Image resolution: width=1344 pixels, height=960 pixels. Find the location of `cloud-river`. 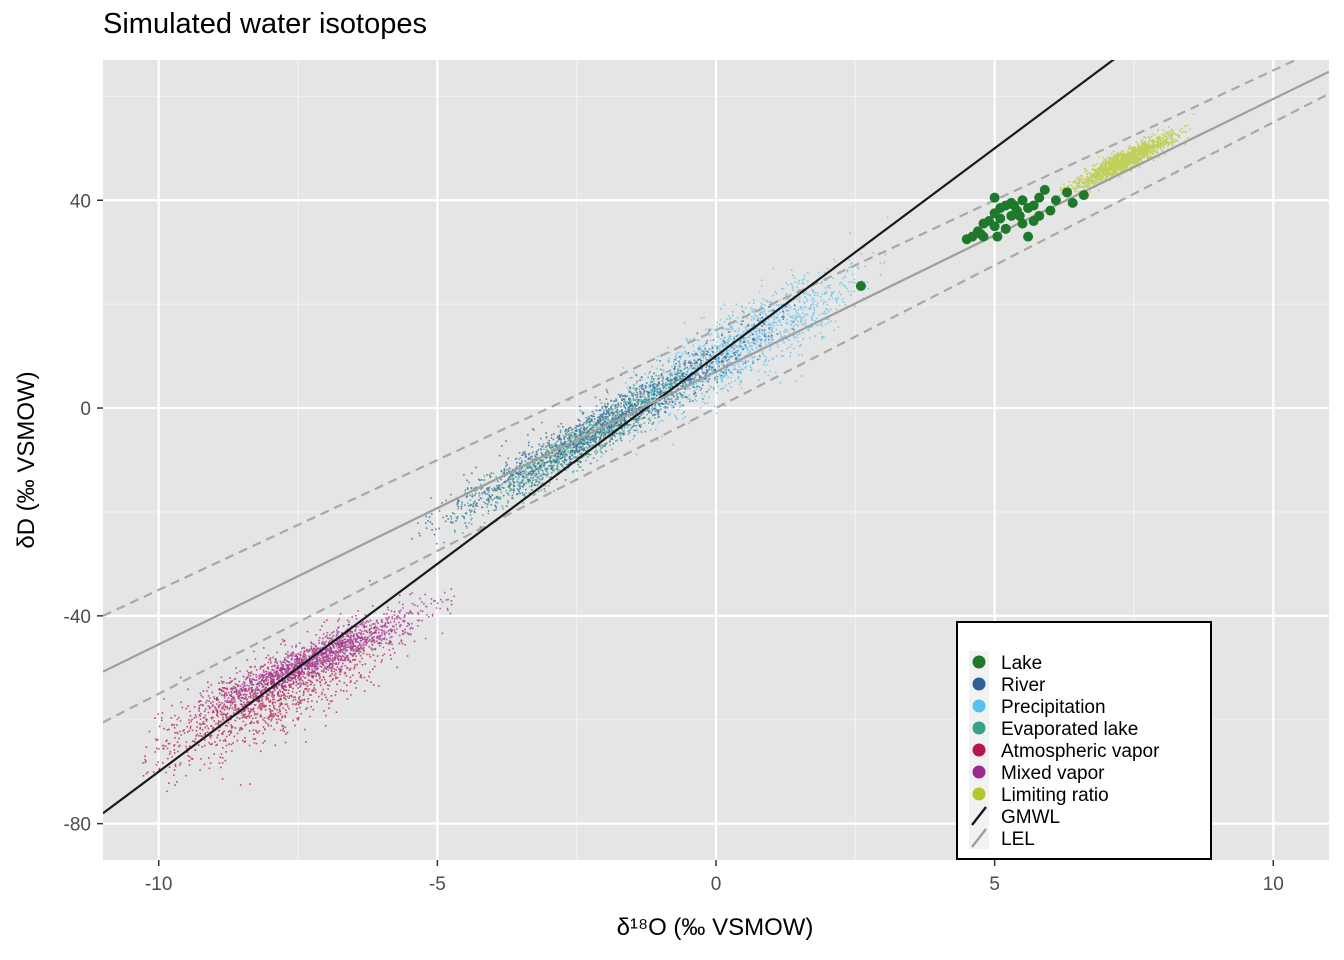

cloud-river is located at coordinates (603, 422).